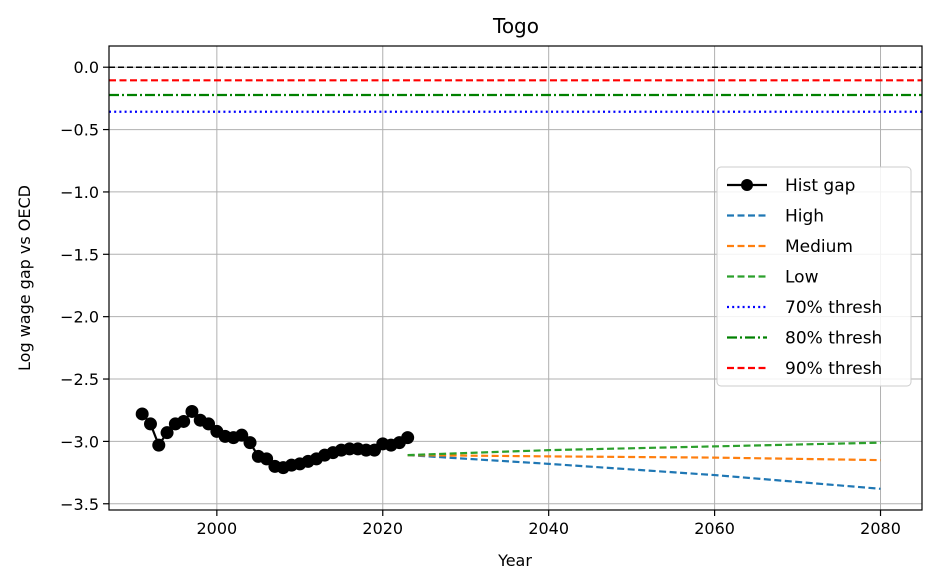  What do you see at coordinates (79, 504) in the screenshot?
I see `y-tick-label: −3.5` at bounding box center [79, 504].